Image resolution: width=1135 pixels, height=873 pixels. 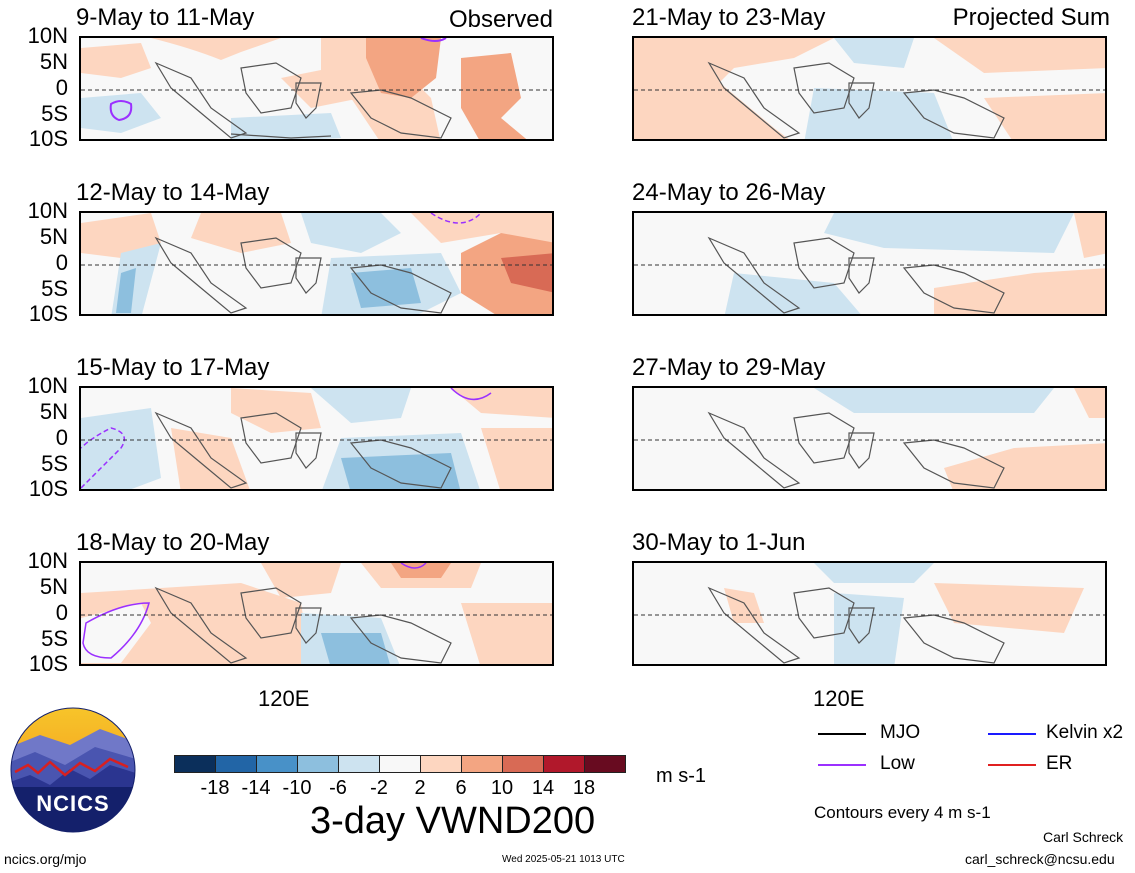 What do you see at coordinates (173, 192) in the screenshot?
I see `panel-title: 12-May to 14-May` at bounding box center [173, 192].